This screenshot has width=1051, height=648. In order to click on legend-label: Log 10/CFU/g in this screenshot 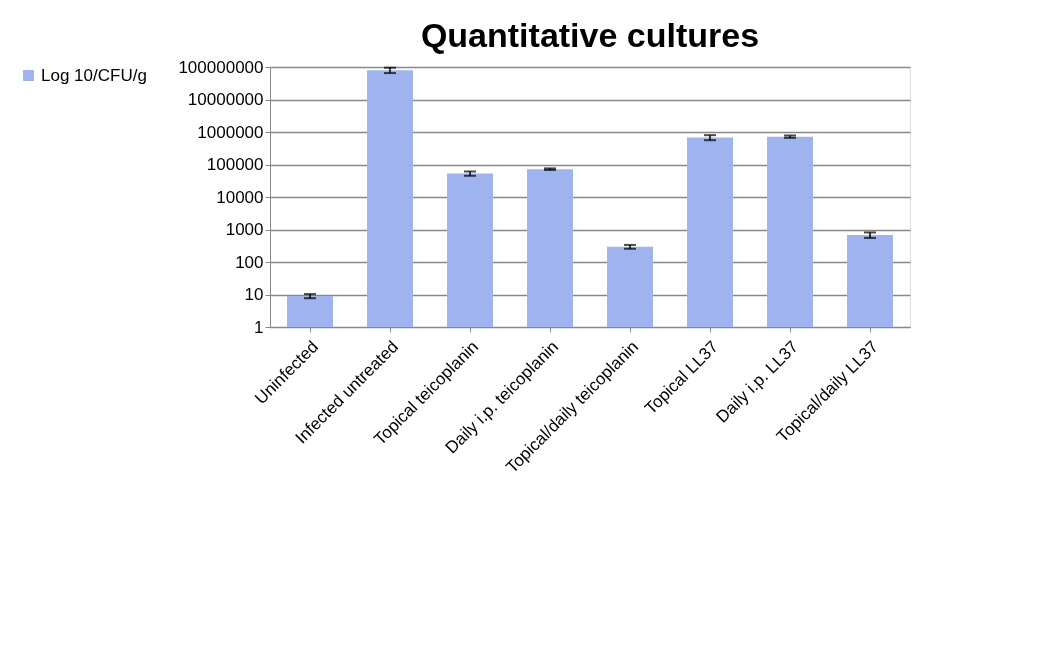, I will do `click(94, 75)`.